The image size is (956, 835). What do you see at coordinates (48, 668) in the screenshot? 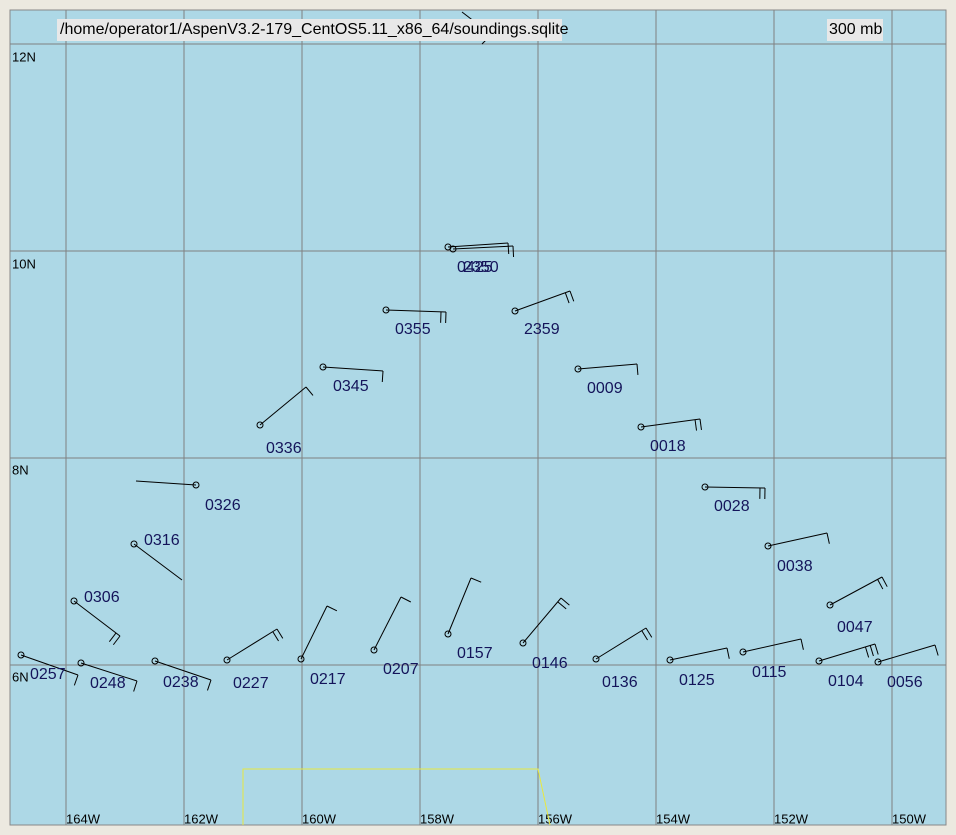
I see `wind-barb: 0257` at bounding box center [48, 668].